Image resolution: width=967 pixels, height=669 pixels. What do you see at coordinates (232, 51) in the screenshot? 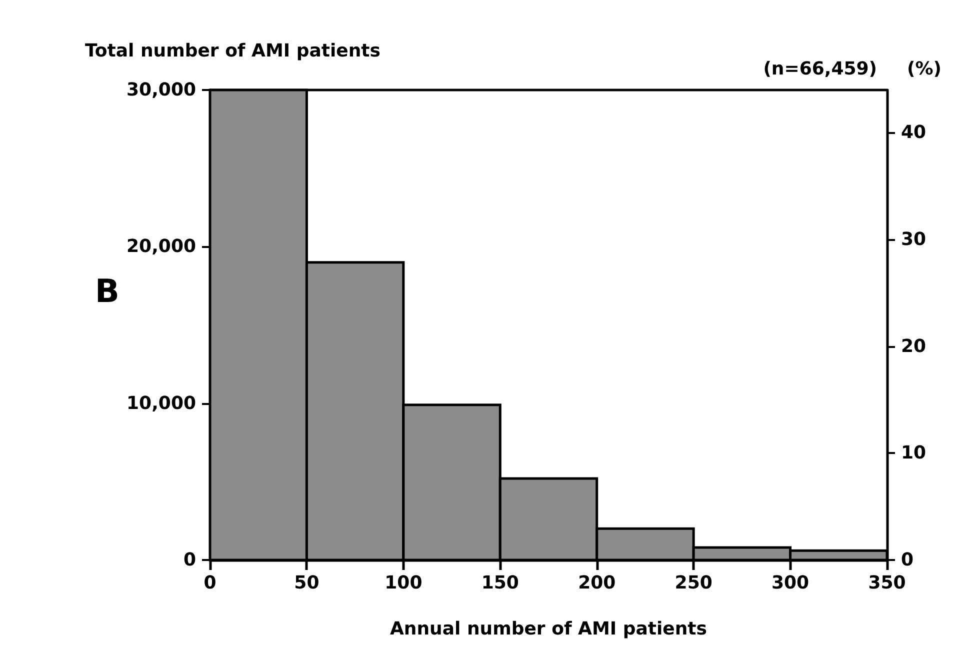
I see `y-axis-title: Total number of AMI patients` at bounding box center [232, 51].